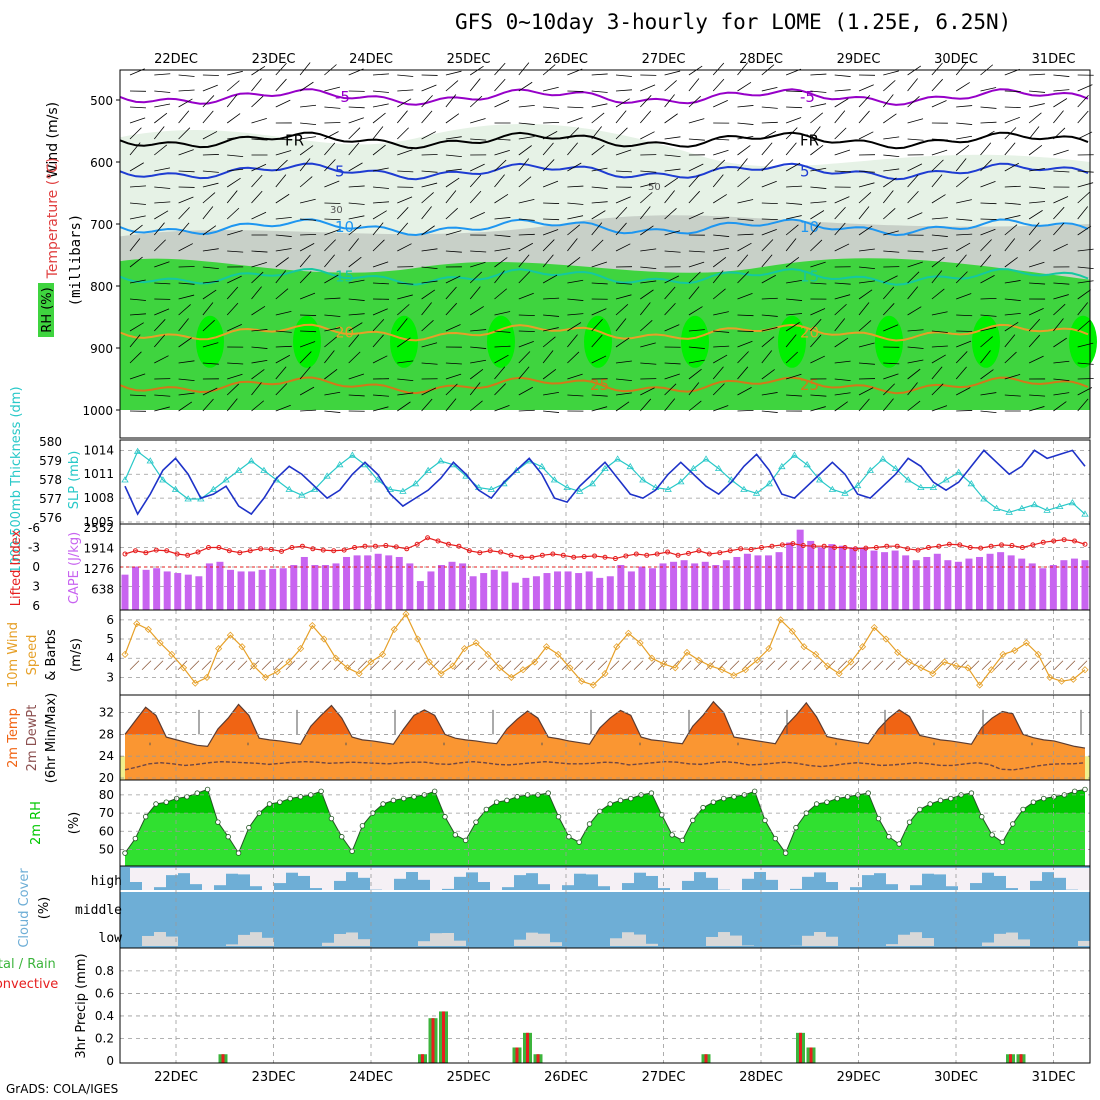  Describe the element at coordinates (106, 778) in the screenshot. I see `temp-tick-label: 20` at that location.